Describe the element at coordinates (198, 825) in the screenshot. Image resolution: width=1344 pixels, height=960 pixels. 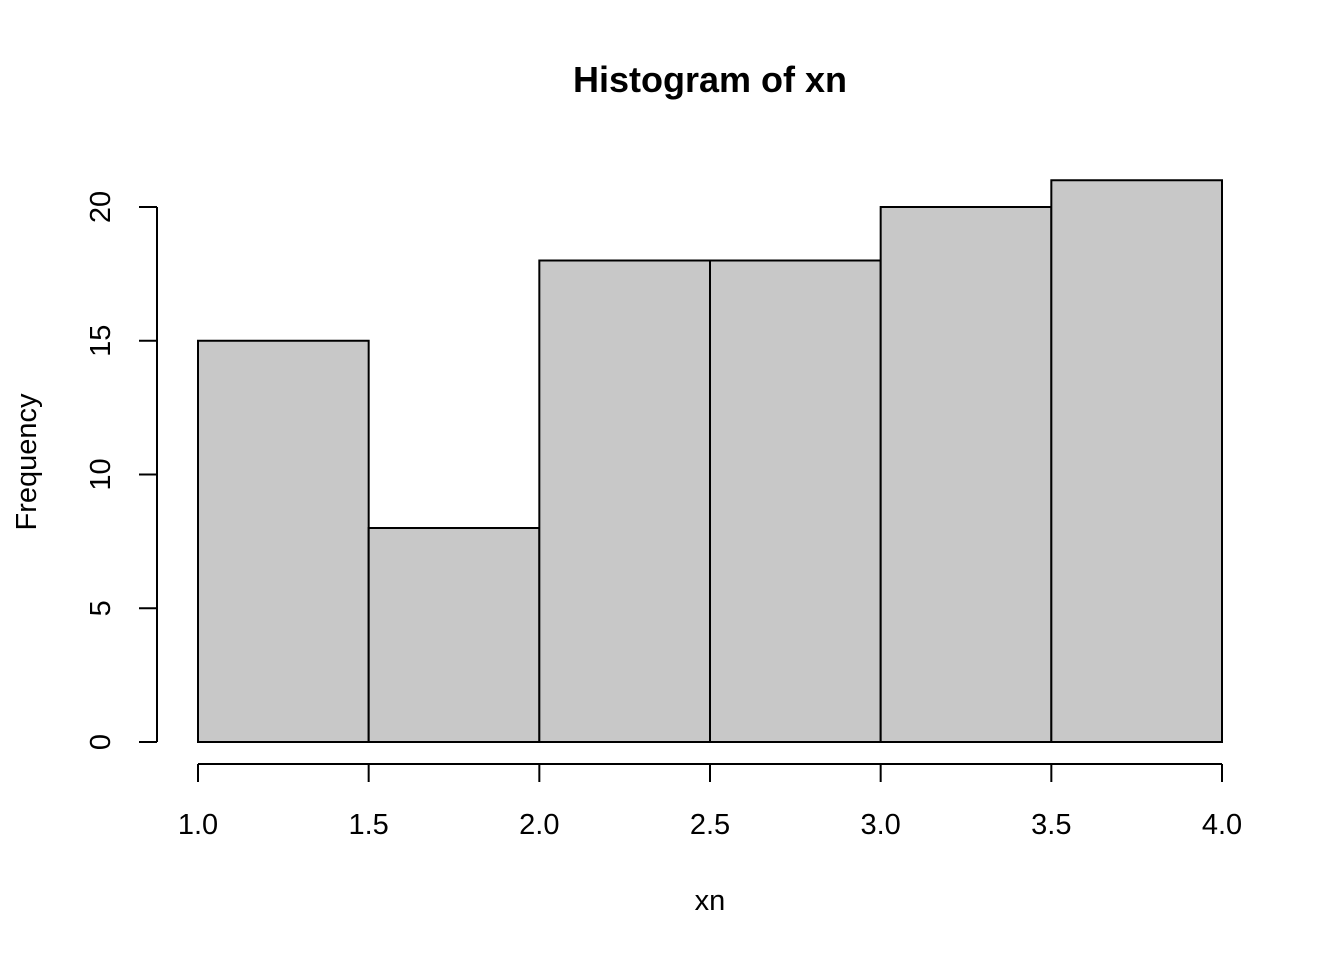
I see `x-tick-label-1.0: 1.0` at that location.